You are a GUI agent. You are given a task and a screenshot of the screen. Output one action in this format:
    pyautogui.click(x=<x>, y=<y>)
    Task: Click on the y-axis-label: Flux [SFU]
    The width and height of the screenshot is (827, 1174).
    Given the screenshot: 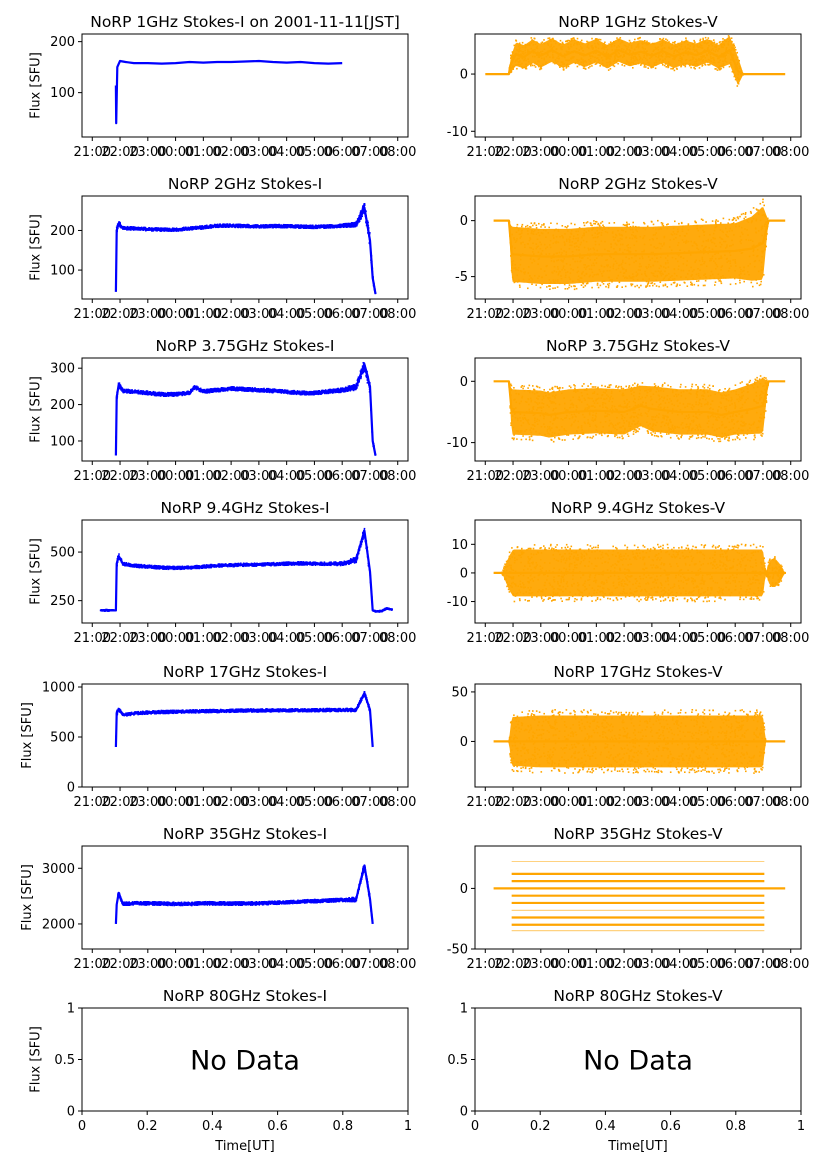 What is the action you would take?
    pyautogui.click(x=35, y=247)
    